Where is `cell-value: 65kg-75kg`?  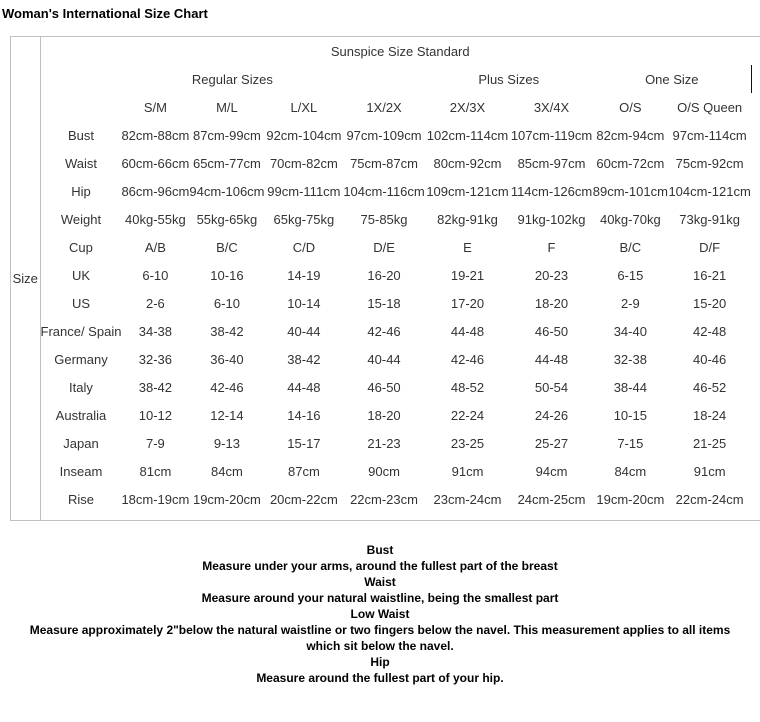 cell-value: 65kg-75kg is located at coordinates (304, 219).